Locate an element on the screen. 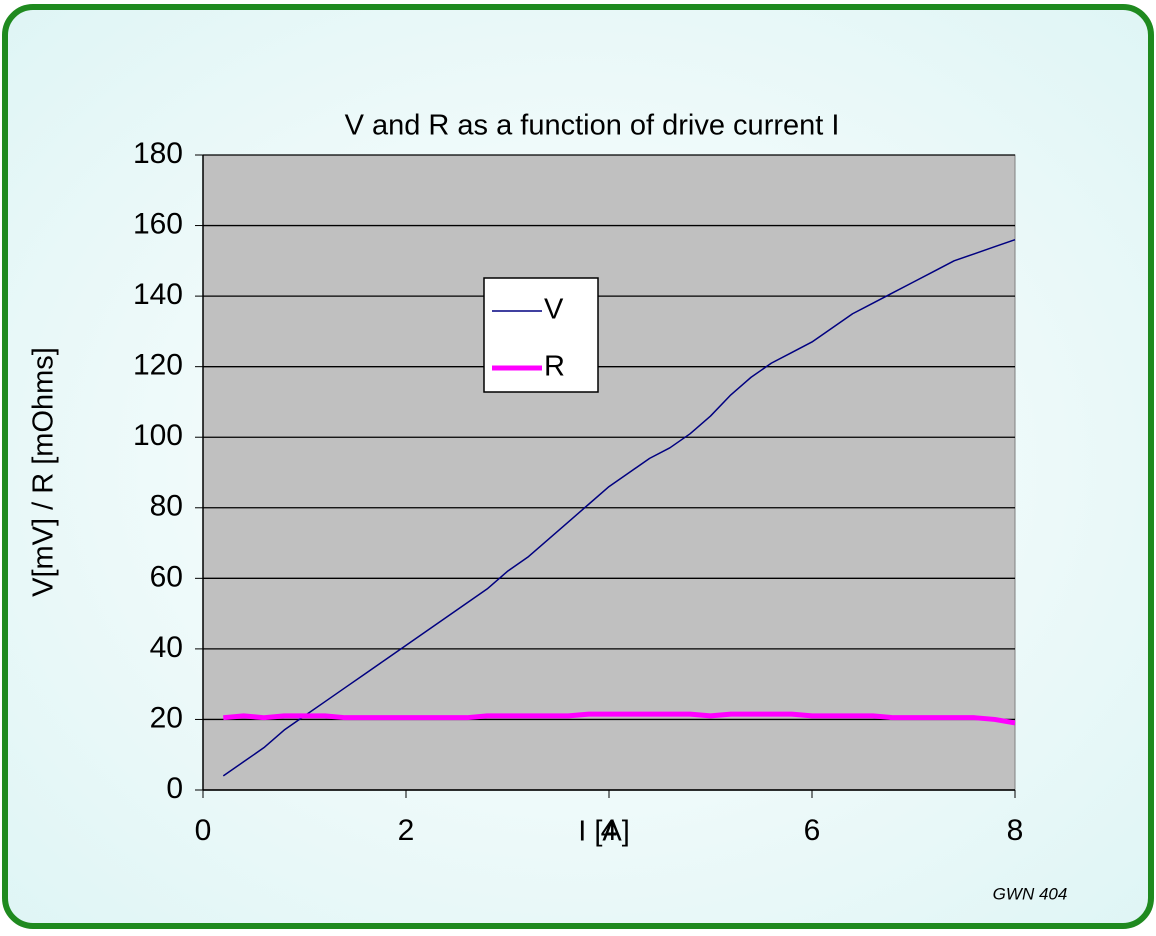 Image resolution: width=1156 pixels, height=936 pixels. series-line is located at coordinates (619, 718).